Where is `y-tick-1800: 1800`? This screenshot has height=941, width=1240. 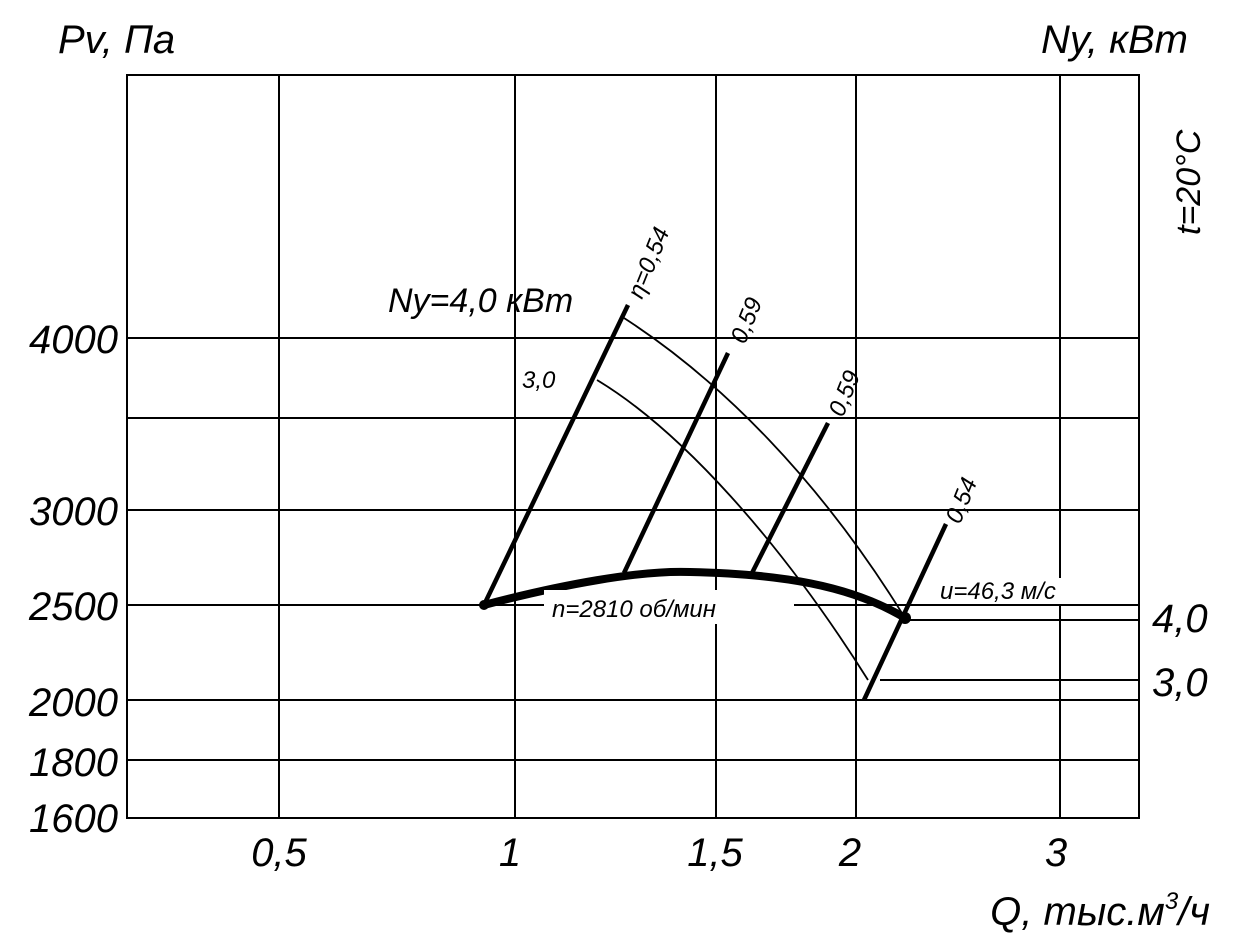 y-tick-1800: 1800 is located at coordinates (73, 763).